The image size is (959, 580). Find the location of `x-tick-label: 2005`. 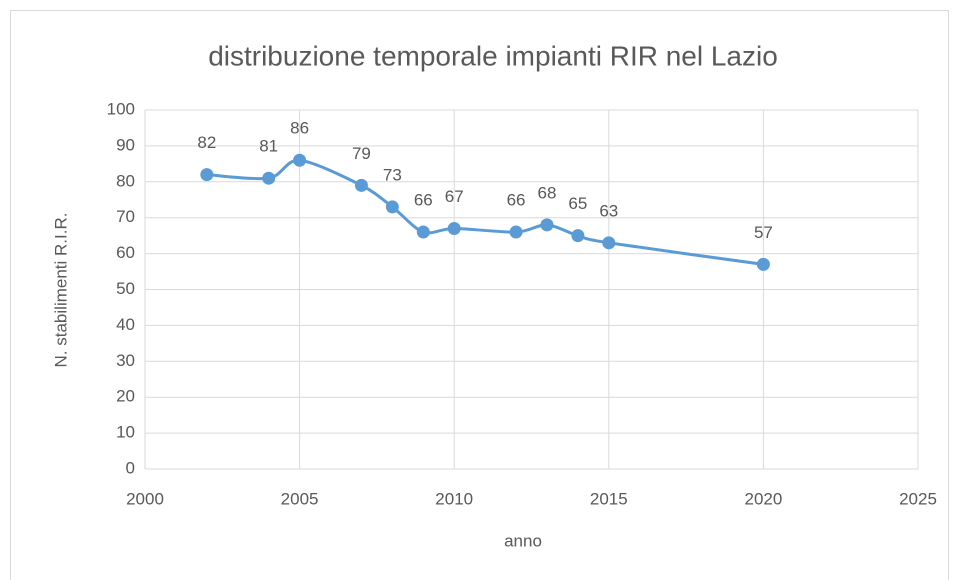

x-tick-label: 2005 is located at coordinates (300, 498).